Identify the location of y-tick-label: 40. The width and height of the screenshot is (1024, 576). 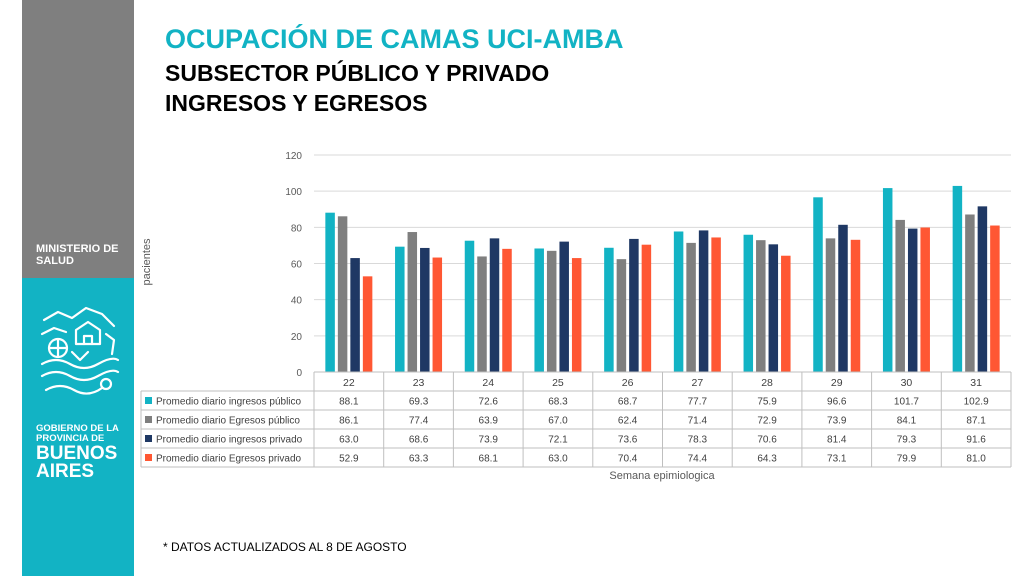
(297, 301).